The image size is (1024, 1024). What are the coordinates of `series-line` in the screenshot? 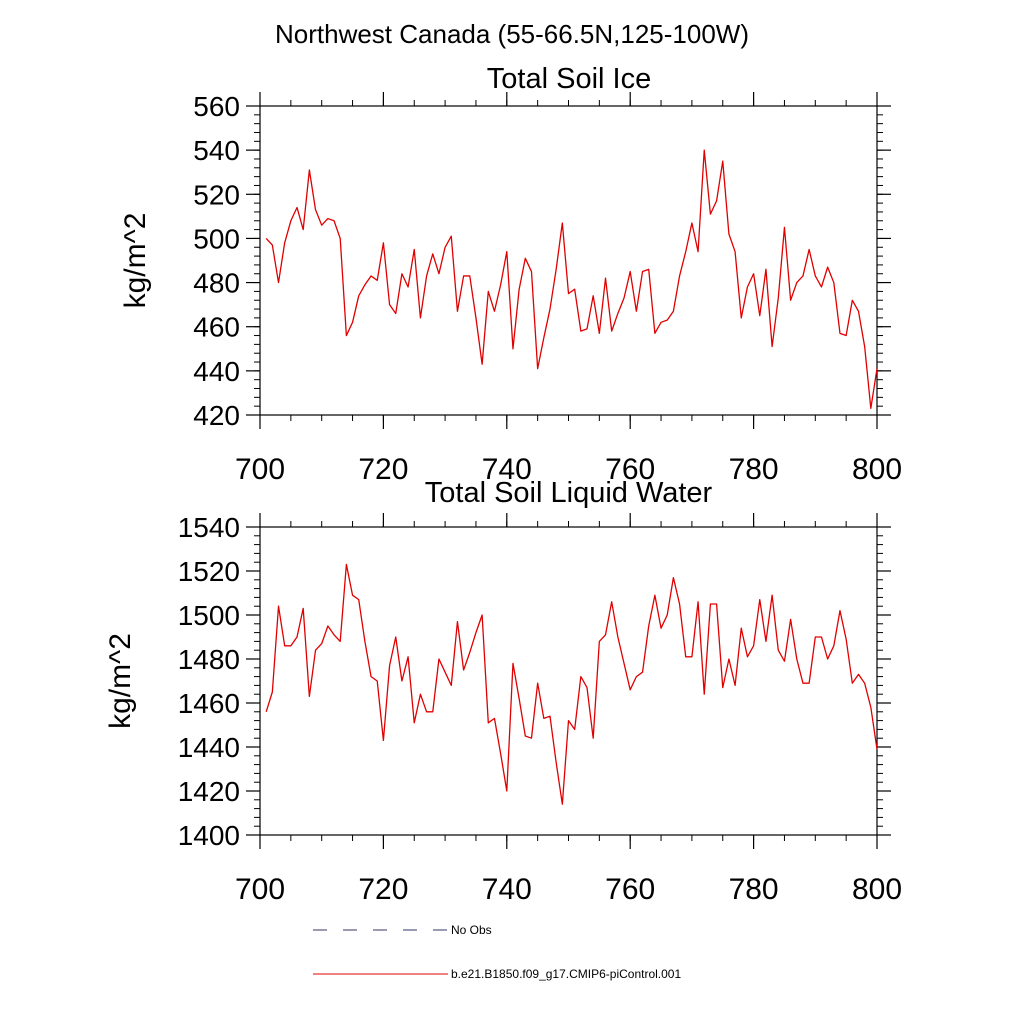 It's located at (571, 684).